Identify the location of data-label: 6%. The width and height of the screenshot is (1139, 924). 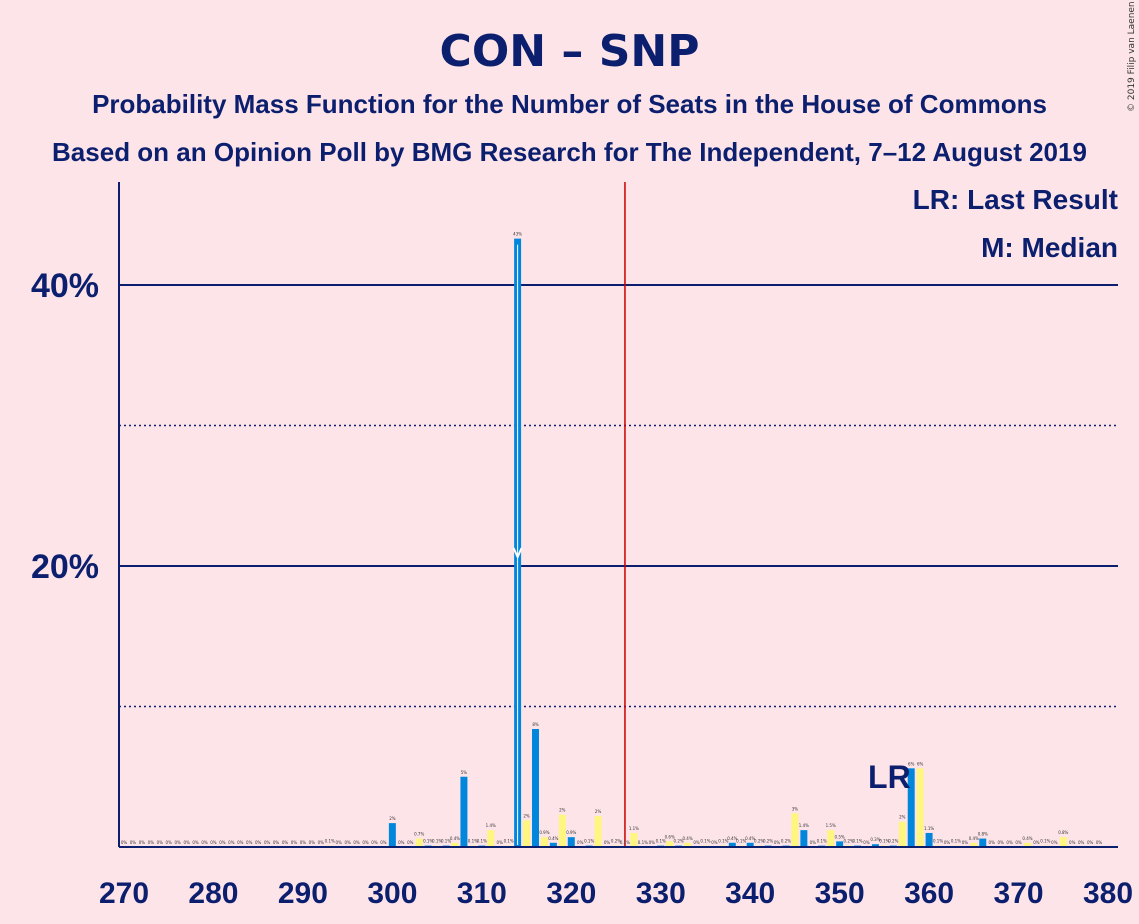
(911, 763).